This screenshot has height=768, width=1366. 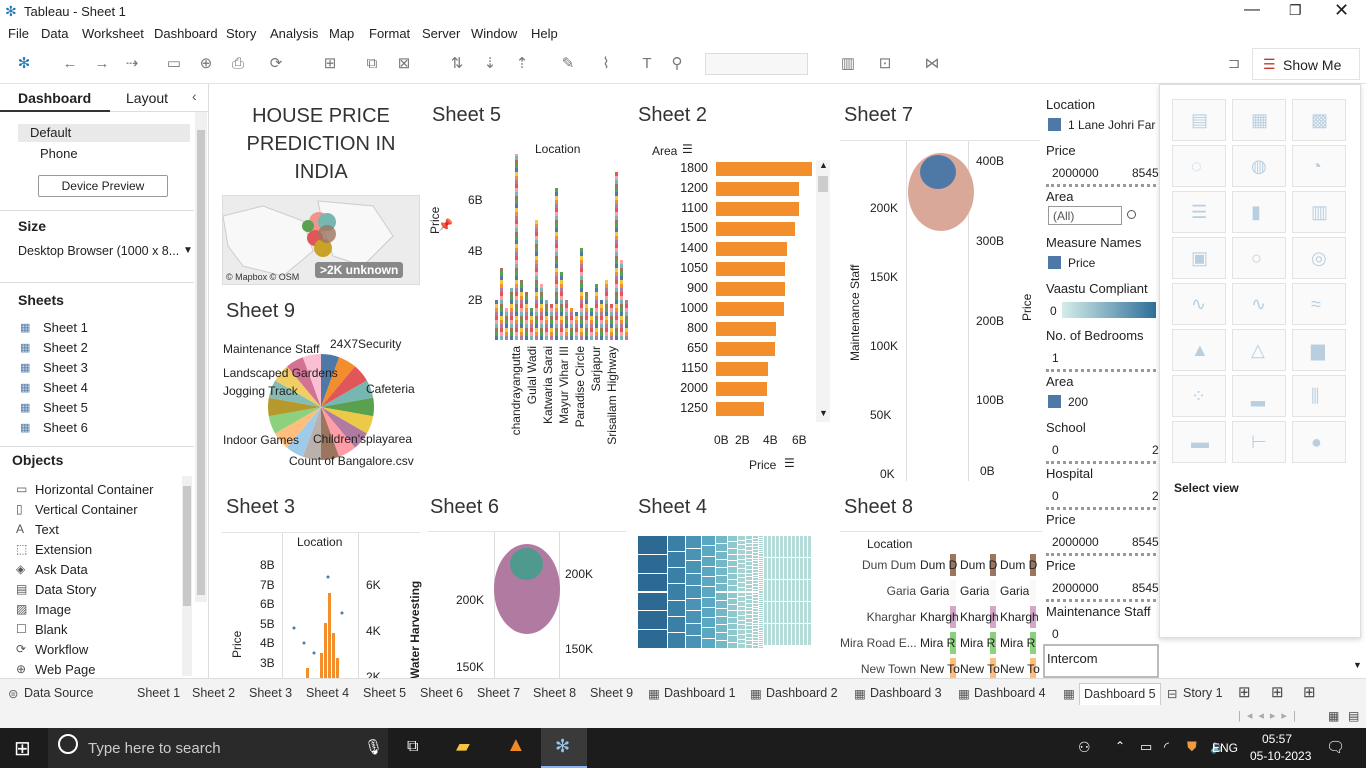 I want to click on box-whisker-icon: ⫼, so click(x=1319, y=396).